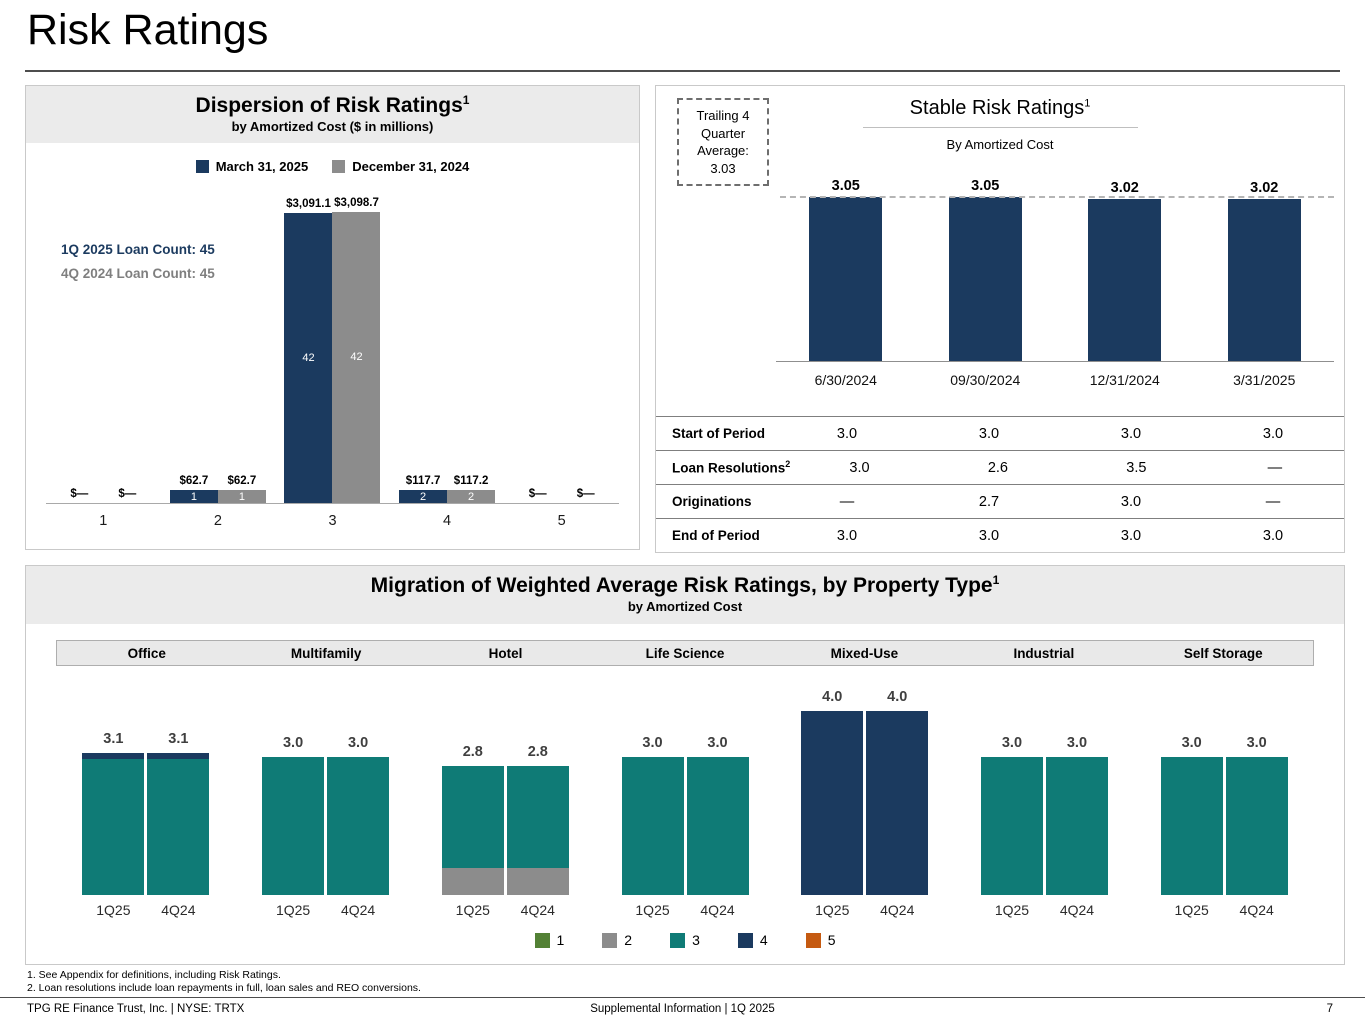  Describe the element at coordinates (682, 1009) in the screenshot. I see `footer-document-title: Supplemental Information | 1Q 2025` at that location.